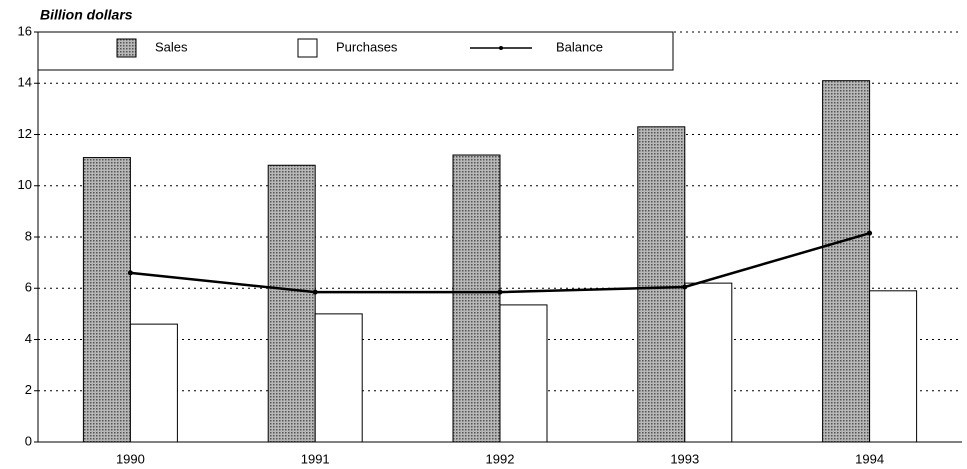 This screenshot has height=469, width=967. Describe the element at coordinates (130, 458) in the screenshot. I see `x-tick-label: 1990` at that location.